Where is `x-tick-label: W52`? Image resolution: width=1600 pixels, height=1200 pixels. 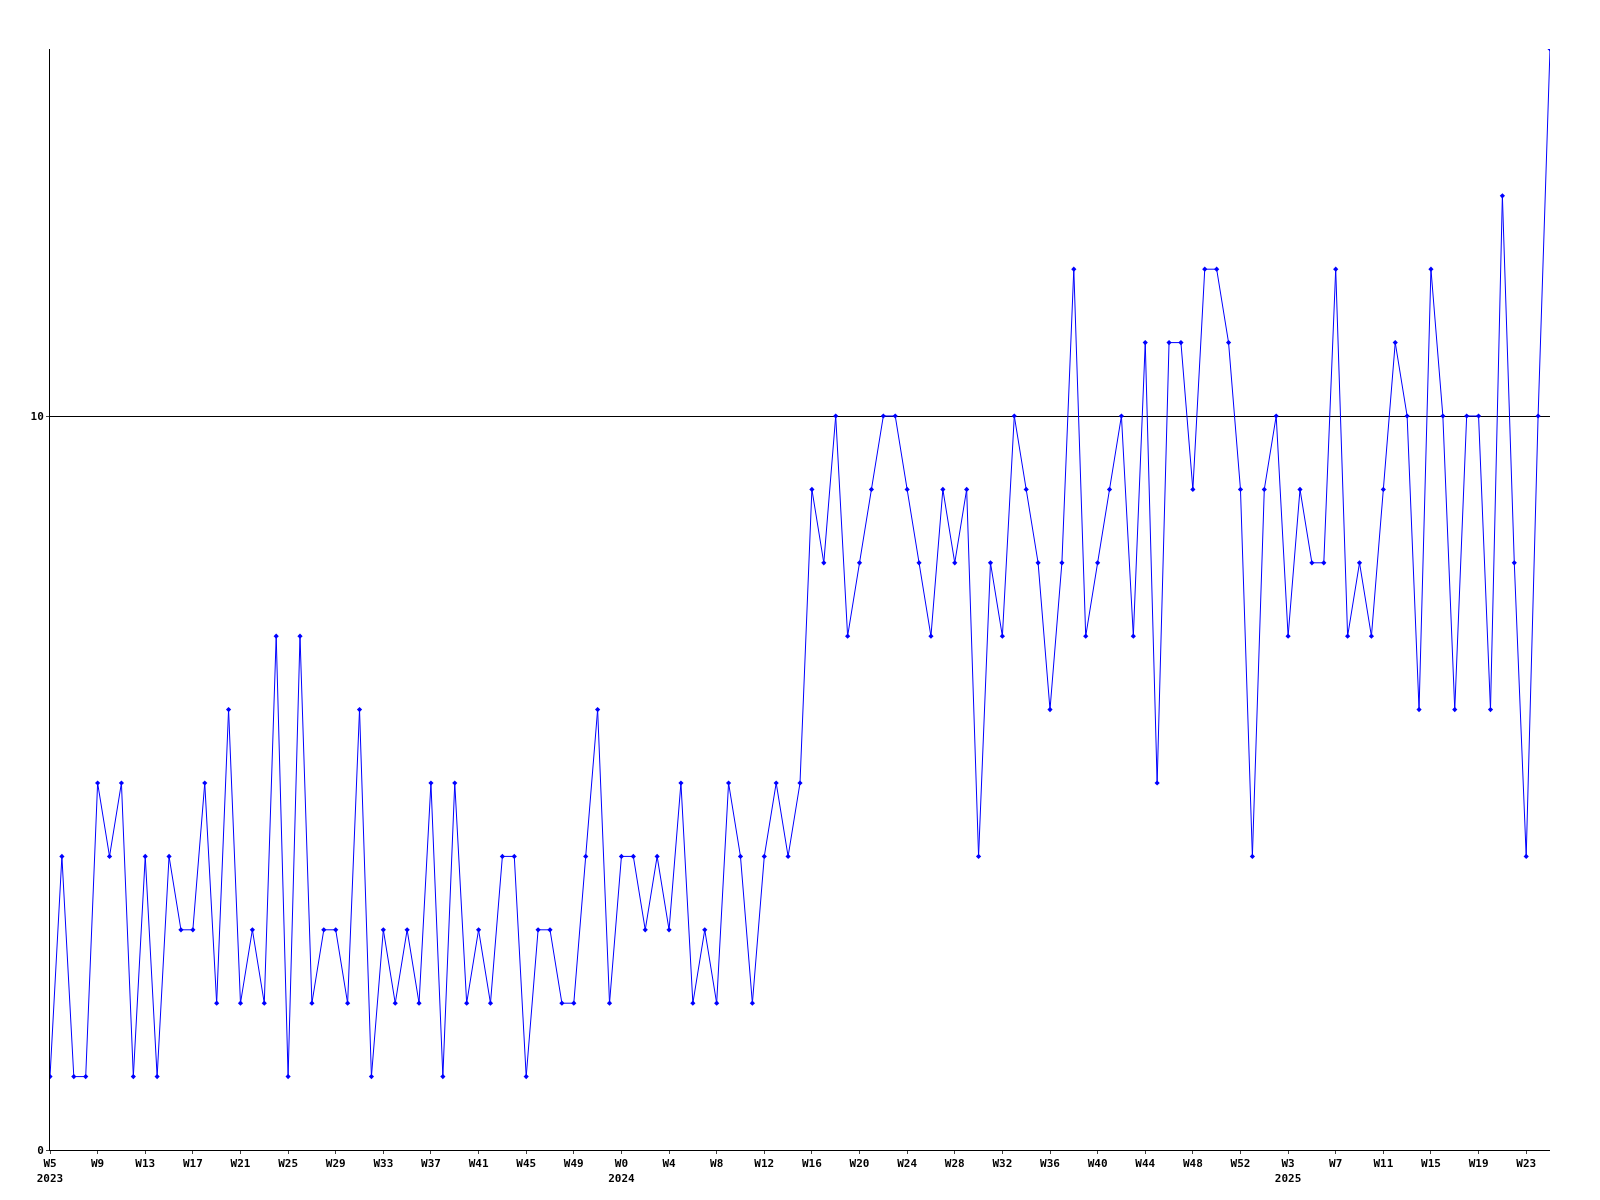
x-tick-label: W52 is located at coordinates (1240, 1164).